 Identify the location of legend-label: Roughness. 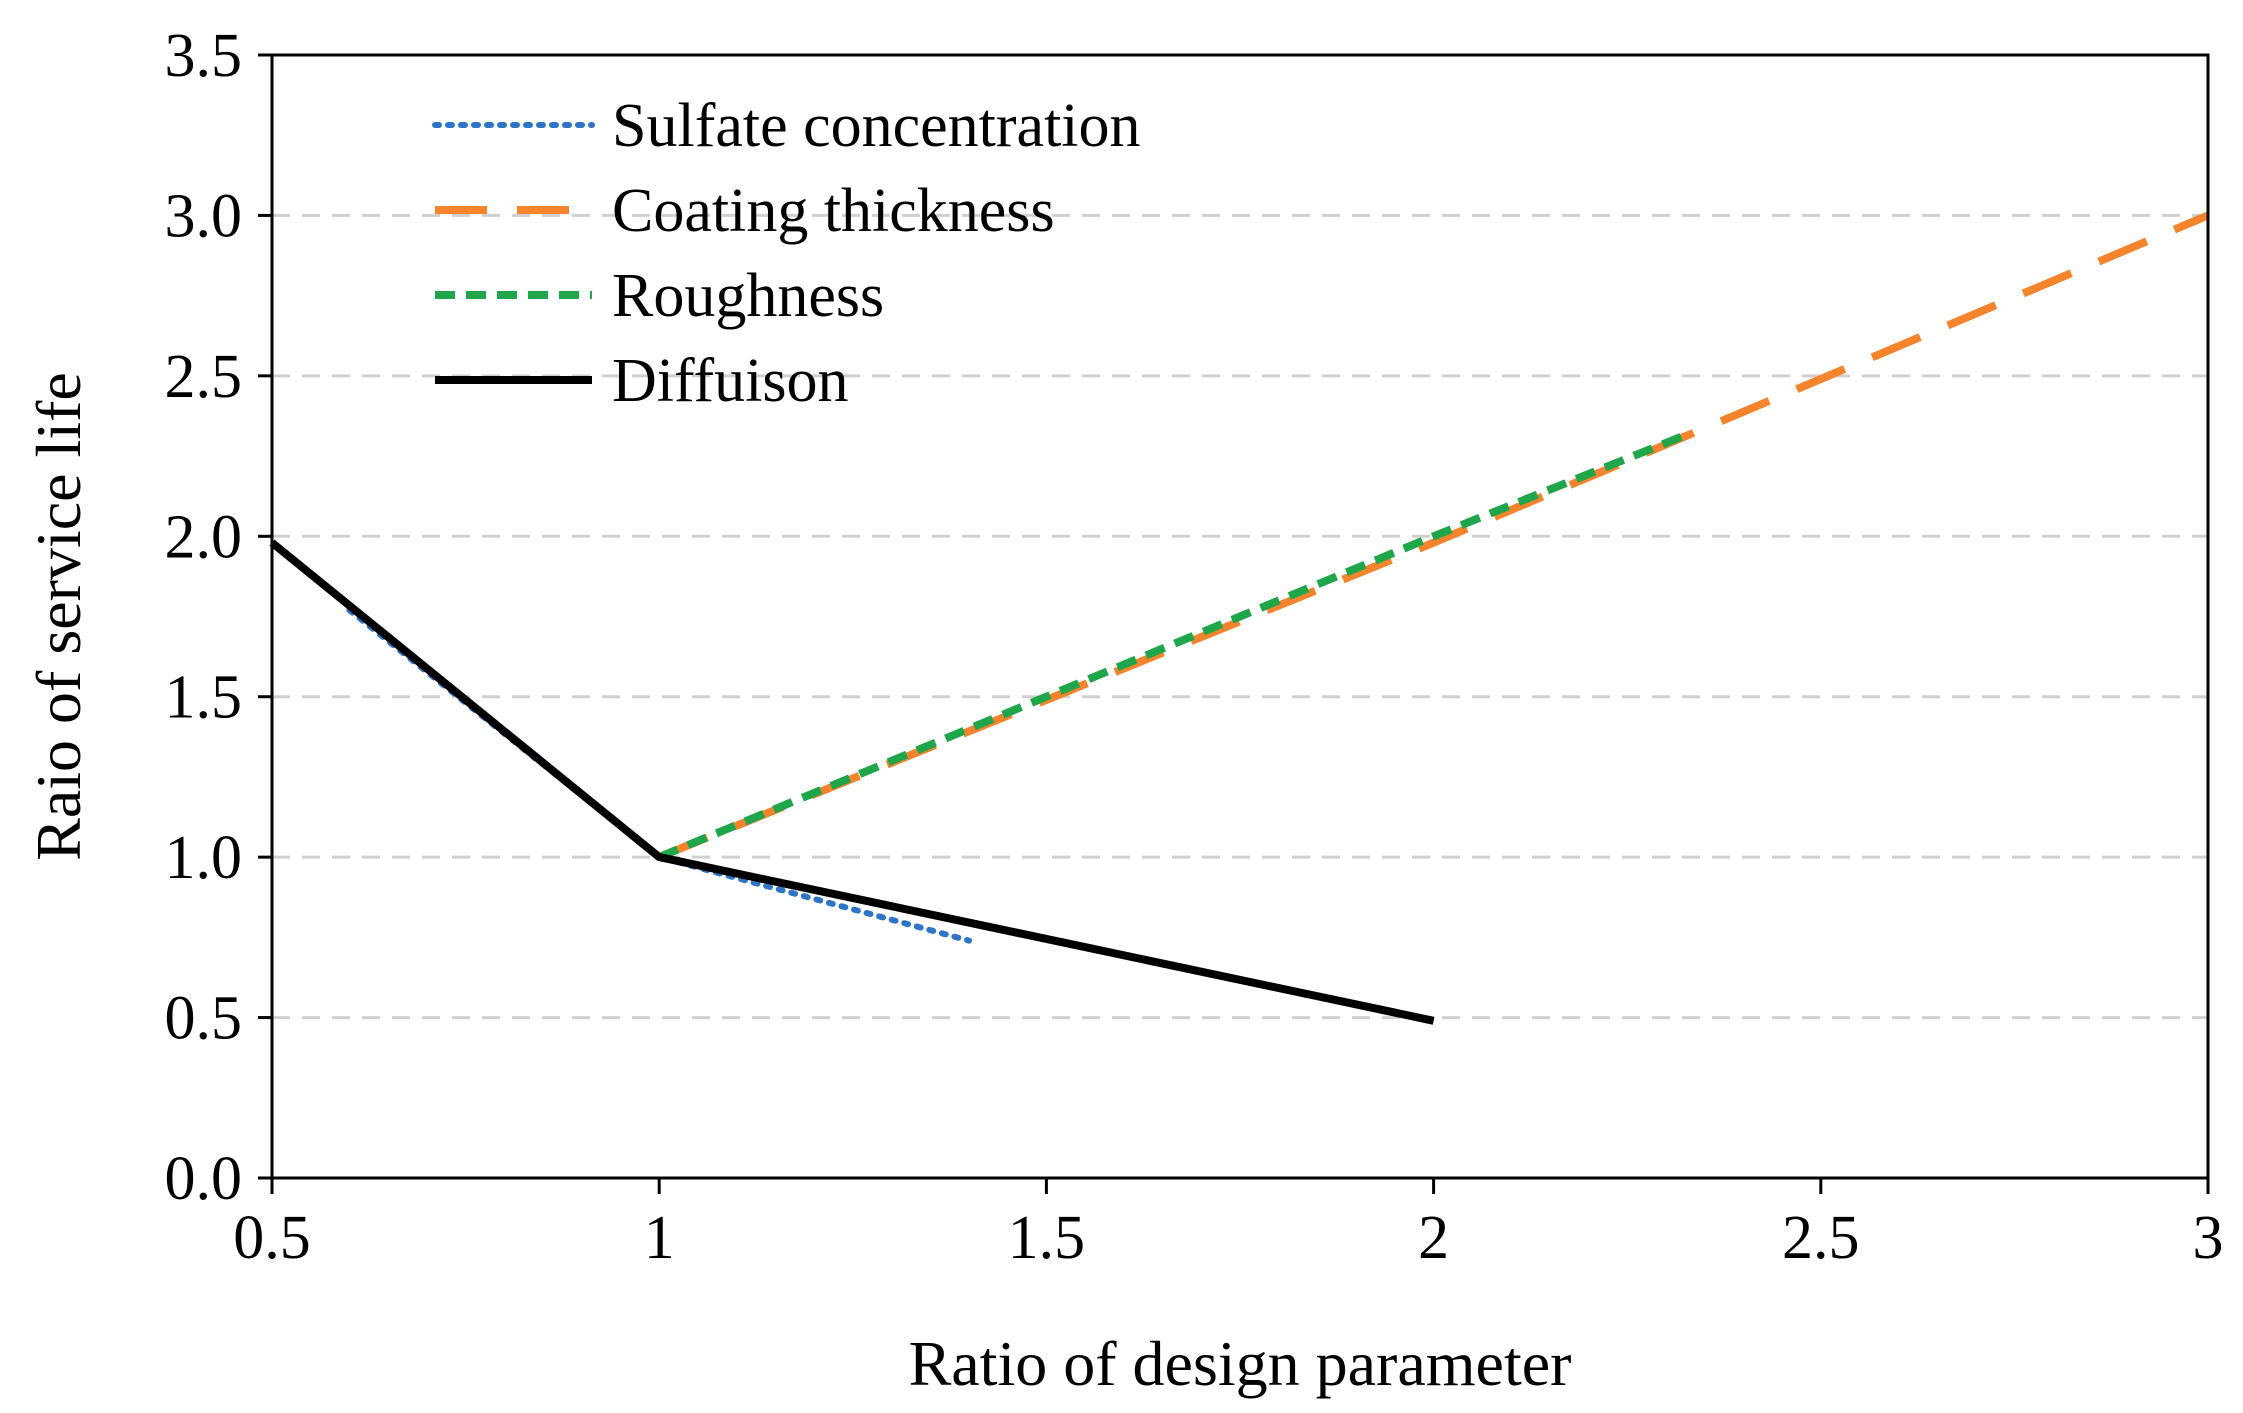
(748, 296).